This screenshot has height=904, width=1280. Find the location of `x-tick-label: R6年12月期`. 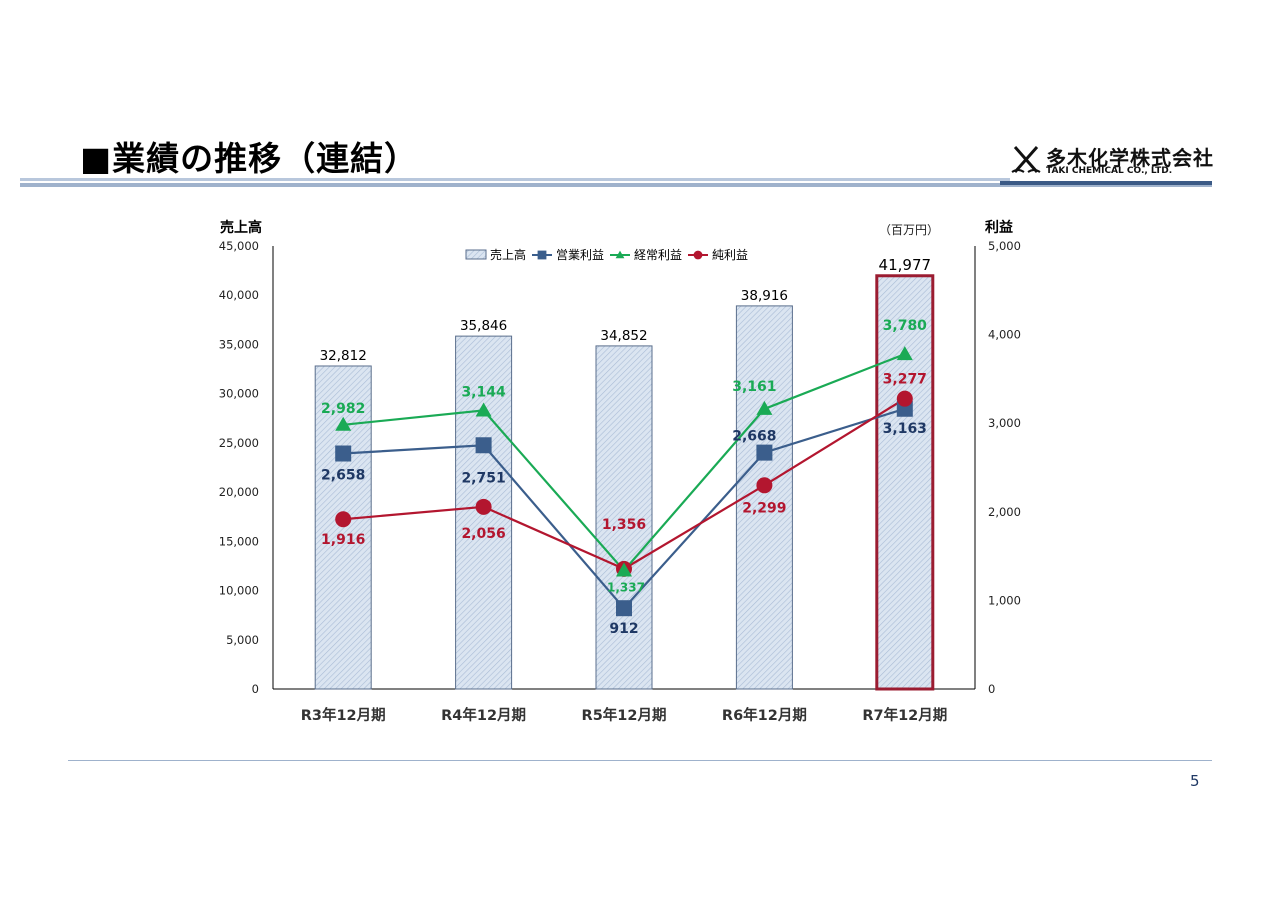

x-tick-label: R6年12月期 is located at coordinates (764, 715).